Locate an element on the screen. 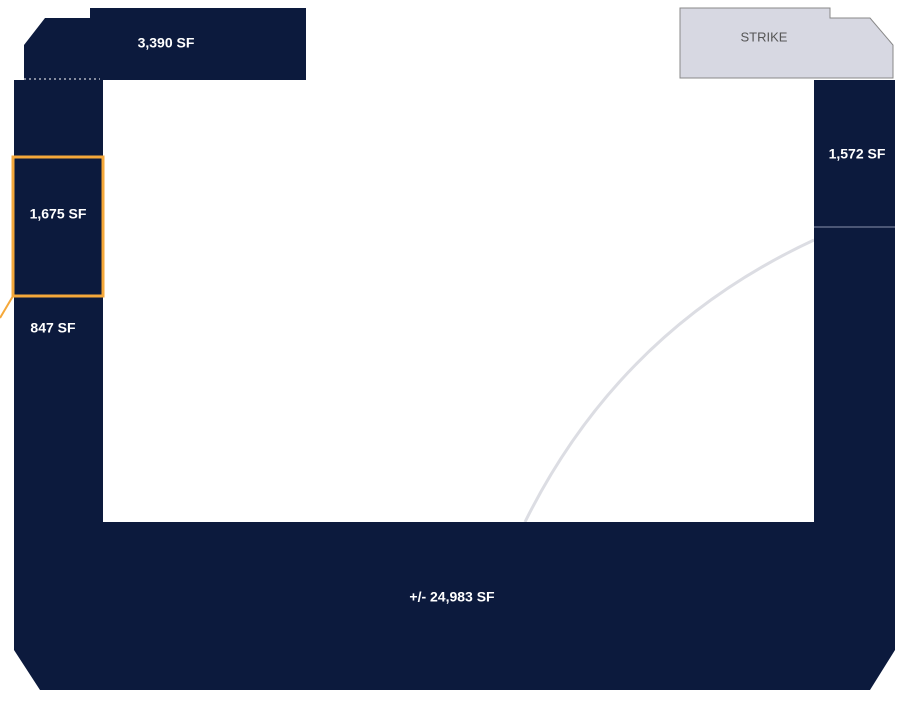 This screenshot has width=903, height=707. unit-label: +/- 24,983 SF is located at coordinates (452, 597).